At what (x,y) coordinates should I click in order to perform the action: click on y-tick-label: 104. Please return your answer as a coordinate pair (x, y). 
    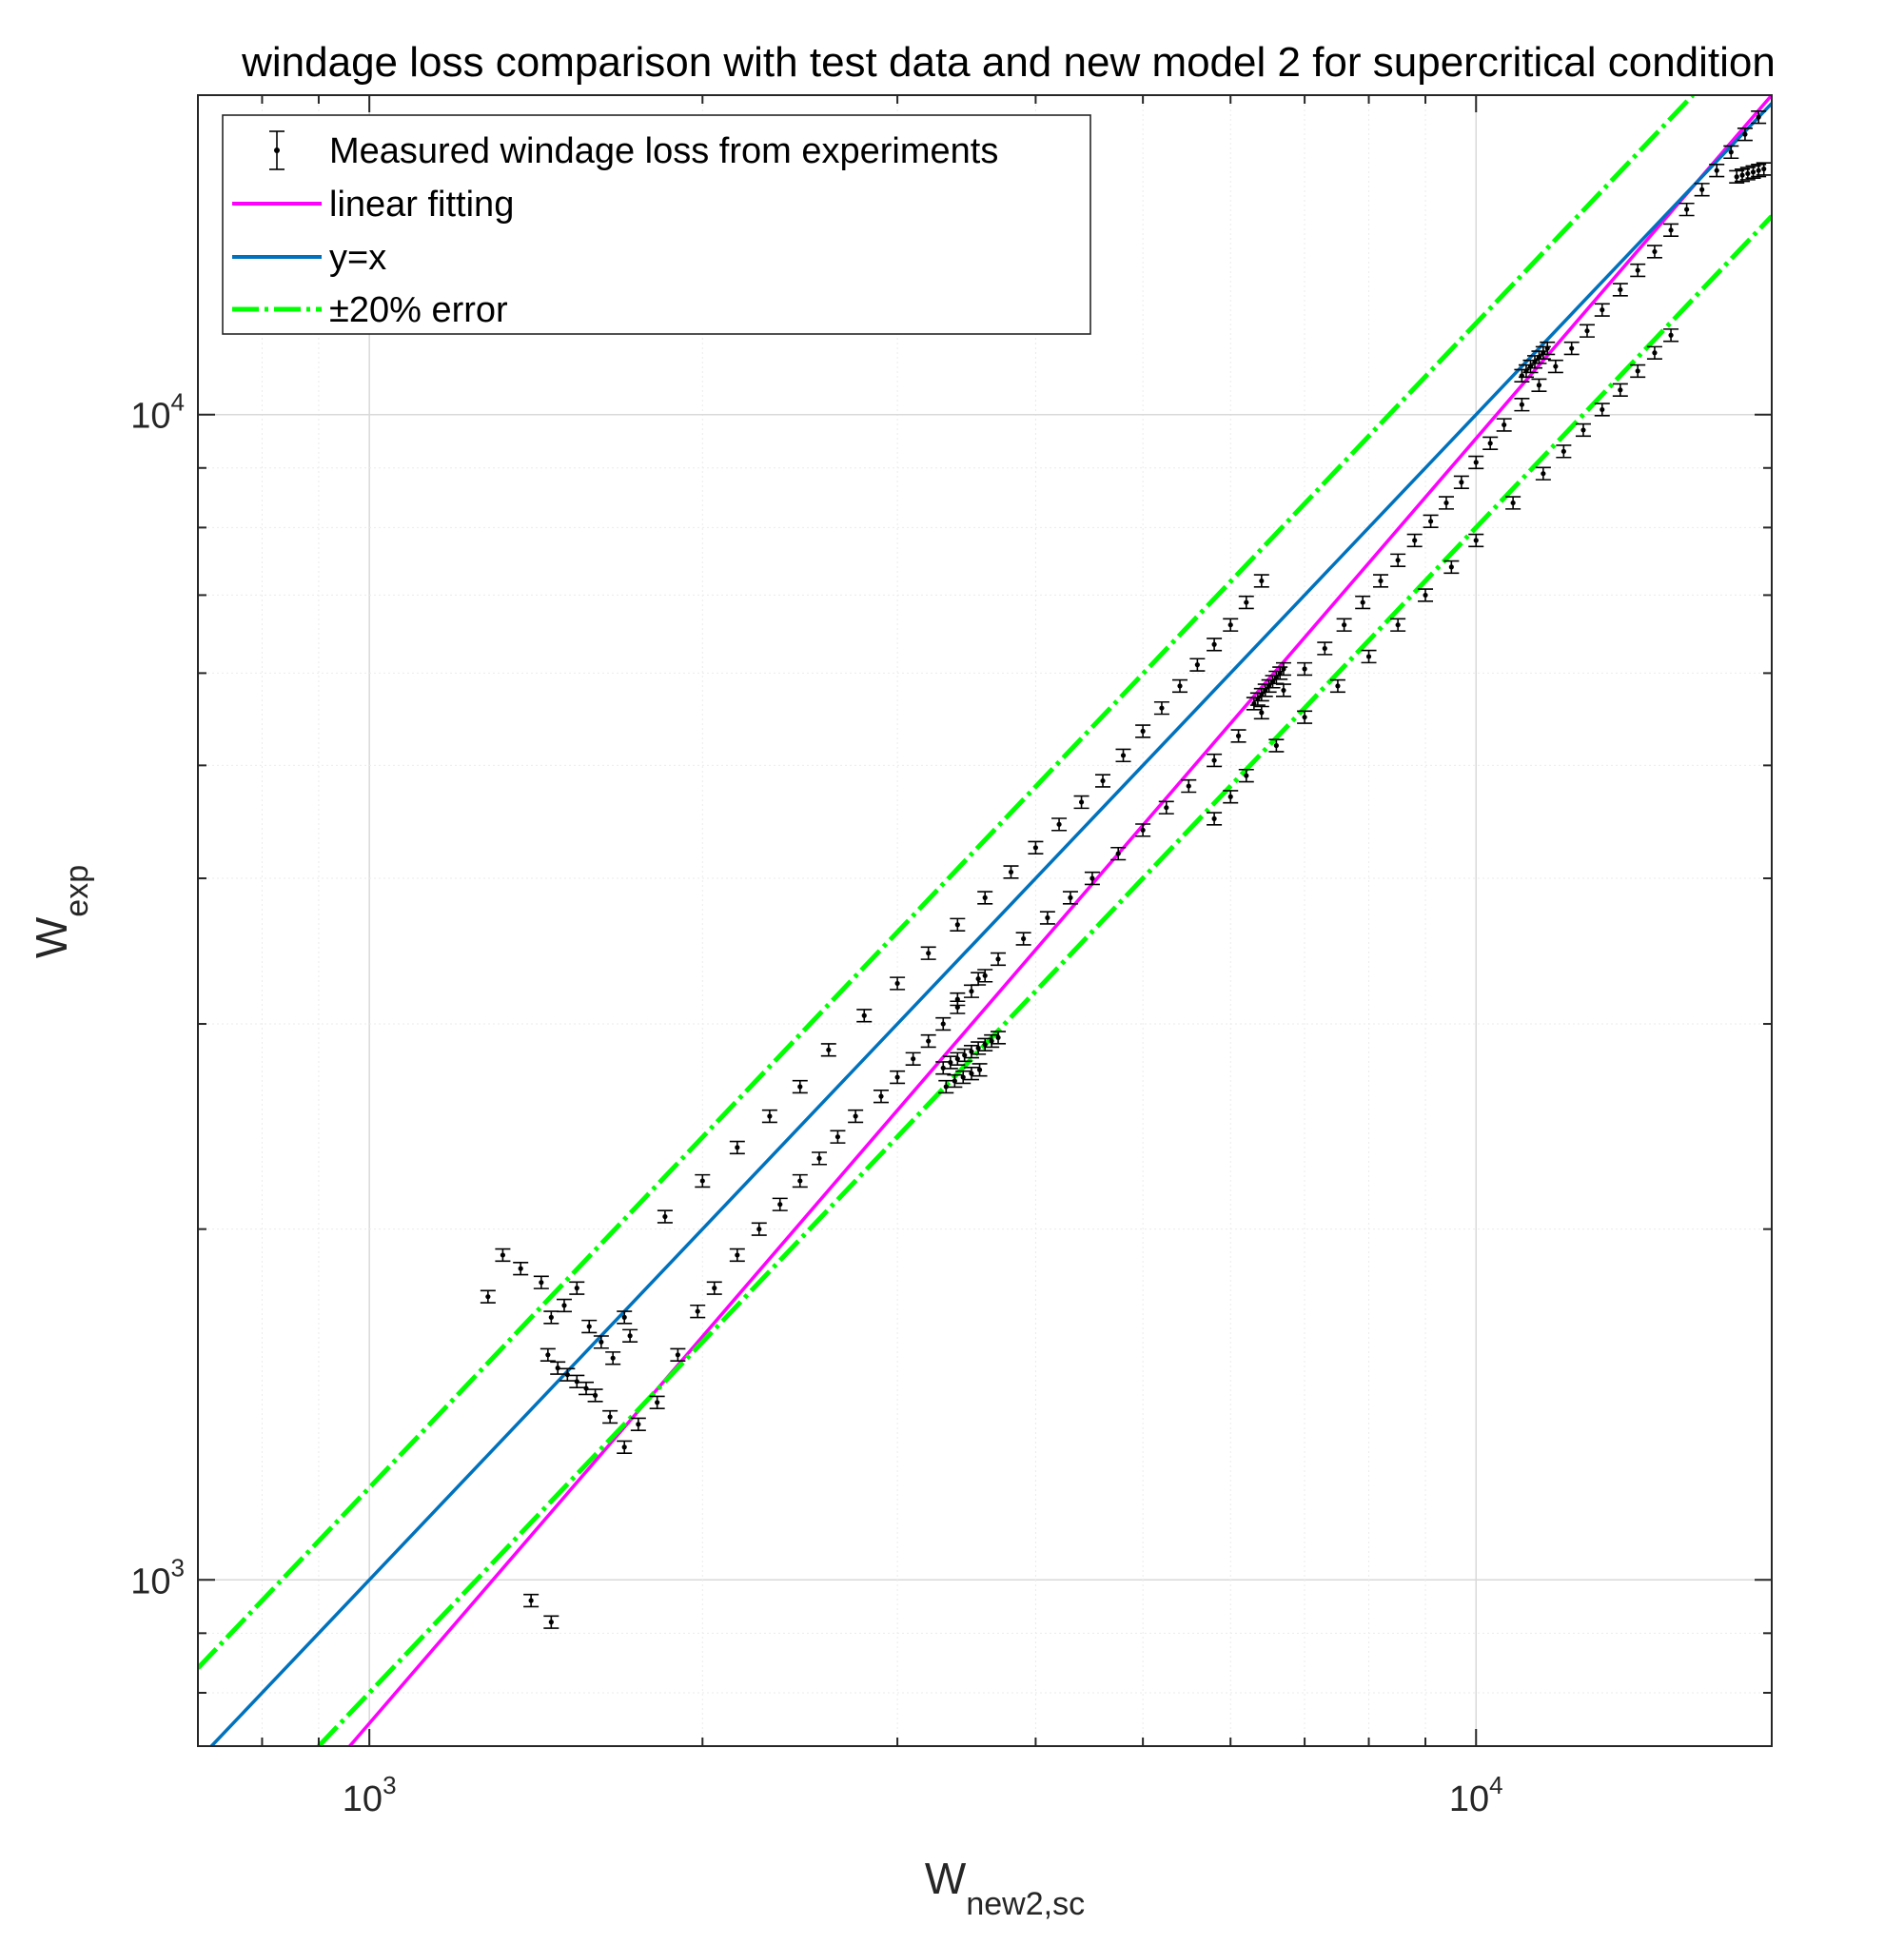
    Looking at the image, I should click on (157, 413).